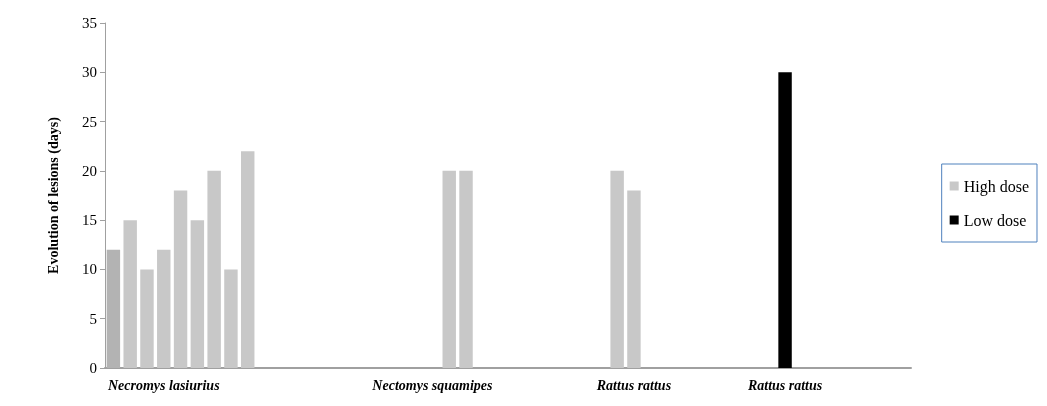 Image resolution: width=1047 pixels, height=406 pixels. Describe the element at coordinates (93, 368) in the screenshot. I see `y-tick-label: 0` at that location.